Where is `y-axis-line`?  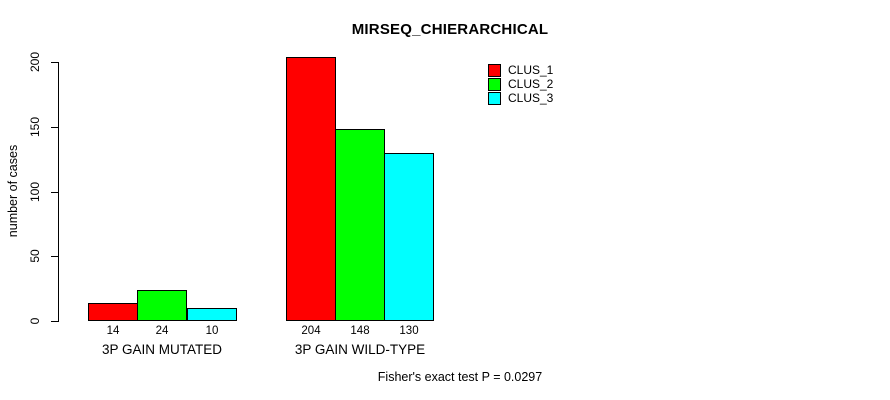
y-axis-line is located at coordinates (58, 192).